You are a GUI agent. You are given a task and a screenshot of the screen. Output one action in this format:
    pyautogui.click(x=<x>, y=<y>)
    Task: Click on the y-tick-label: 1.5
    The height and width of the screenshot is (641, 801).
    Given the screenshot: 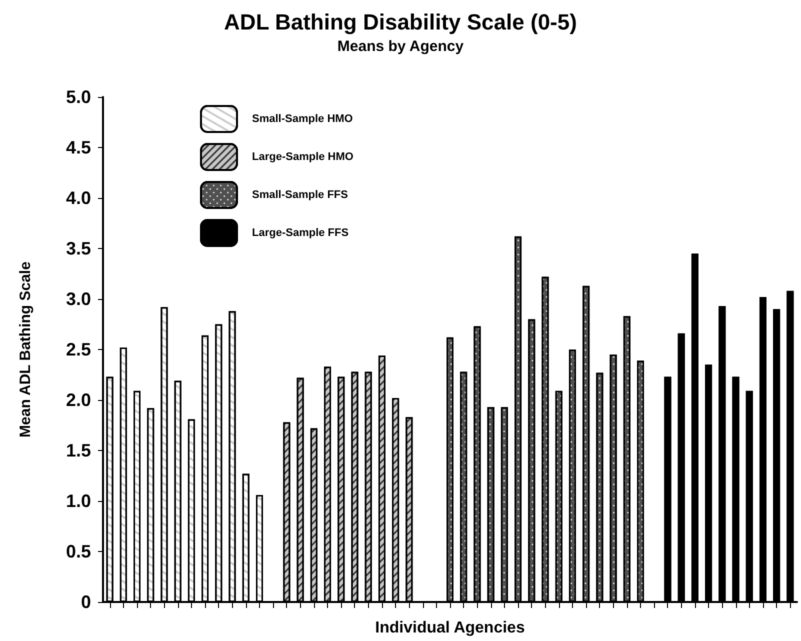 What is the action you would take?
    pyautogui.click(x=78, y=450)
    